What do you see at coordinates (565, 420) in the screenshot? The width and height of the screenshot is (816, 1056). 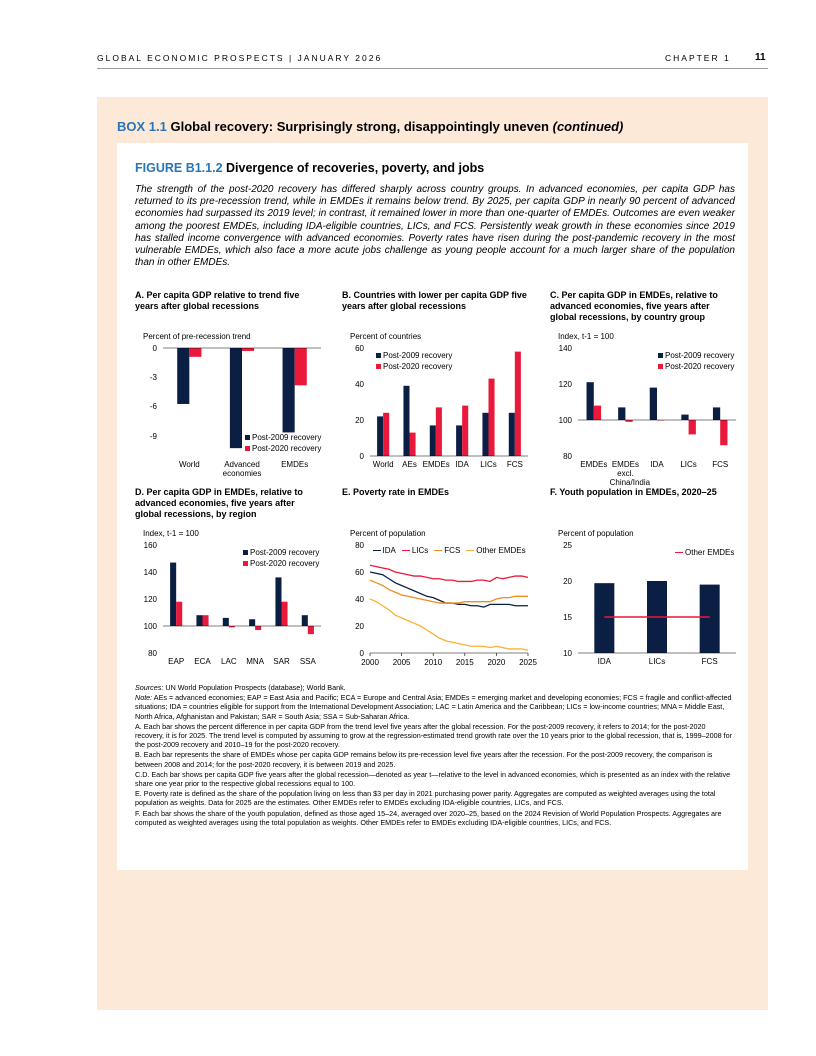 I see `y-tick-label: 100` at bounding box center [565, 420].